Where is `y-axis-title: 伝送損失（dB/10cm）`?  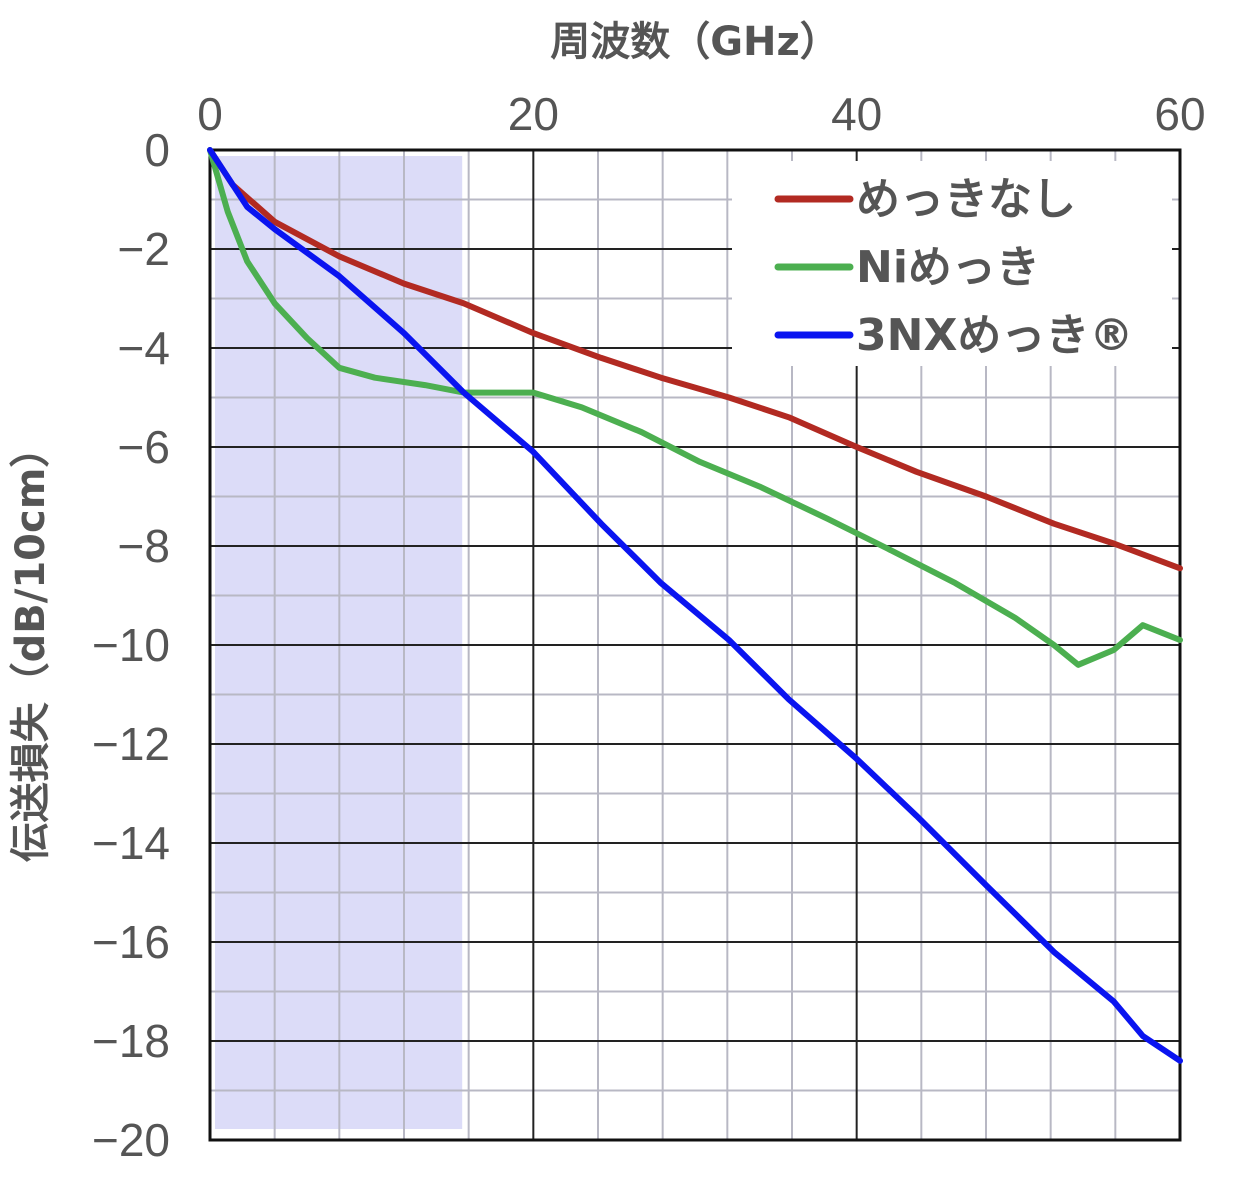
y-axis-title: 伝送損失（dB/10cm） is located at coordinates (31, 645).